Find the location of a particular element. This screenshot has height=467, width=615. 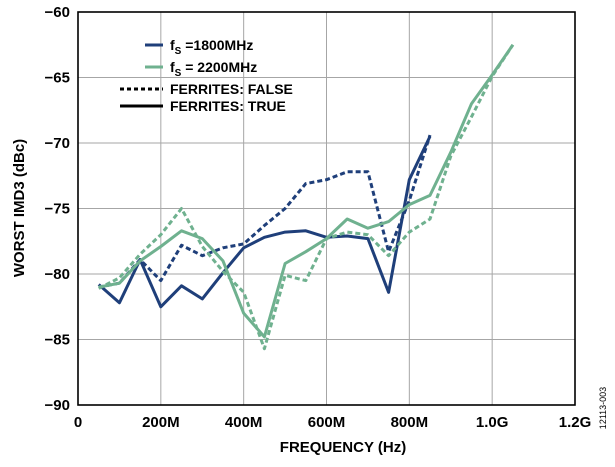

legend-label-0: fS =1800MHz is located at coordinates (211, 47).